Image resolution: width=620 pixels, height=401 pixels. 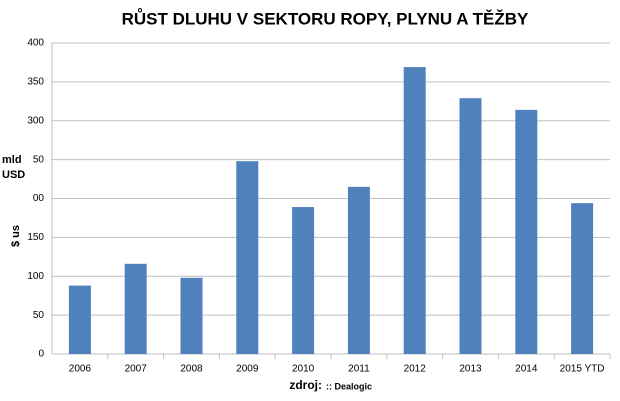 I want to click on y-tick-label: 400, so click(x=35, y=43).